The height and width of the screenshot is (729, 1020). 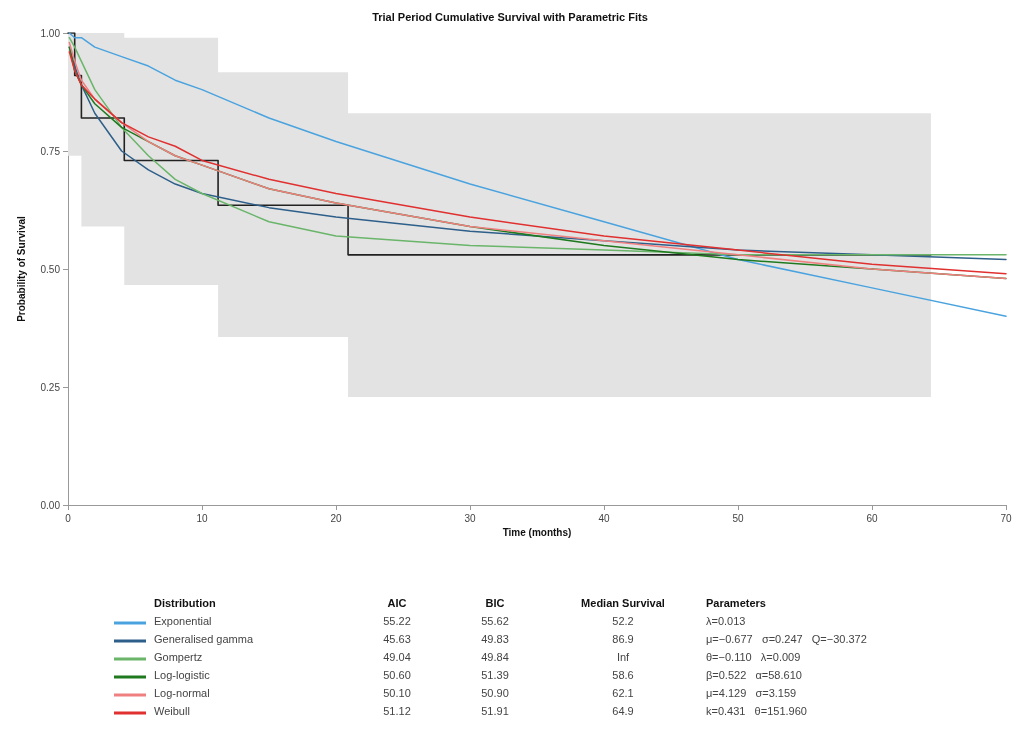 I want to click on legend-label: Log-normal, so click(x=182, y=693).